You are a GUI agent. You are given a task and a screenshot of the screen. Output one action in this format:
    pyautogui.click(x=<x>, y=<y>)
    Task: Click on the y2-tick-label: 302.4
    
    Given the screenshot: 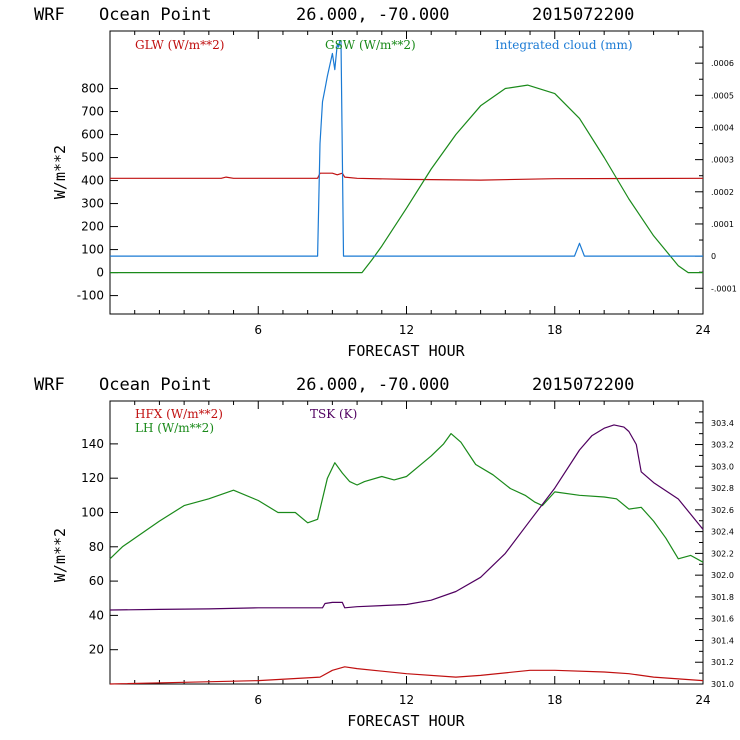 What is the action you would take?
    pyautogui.click(x=722, y=532)
    